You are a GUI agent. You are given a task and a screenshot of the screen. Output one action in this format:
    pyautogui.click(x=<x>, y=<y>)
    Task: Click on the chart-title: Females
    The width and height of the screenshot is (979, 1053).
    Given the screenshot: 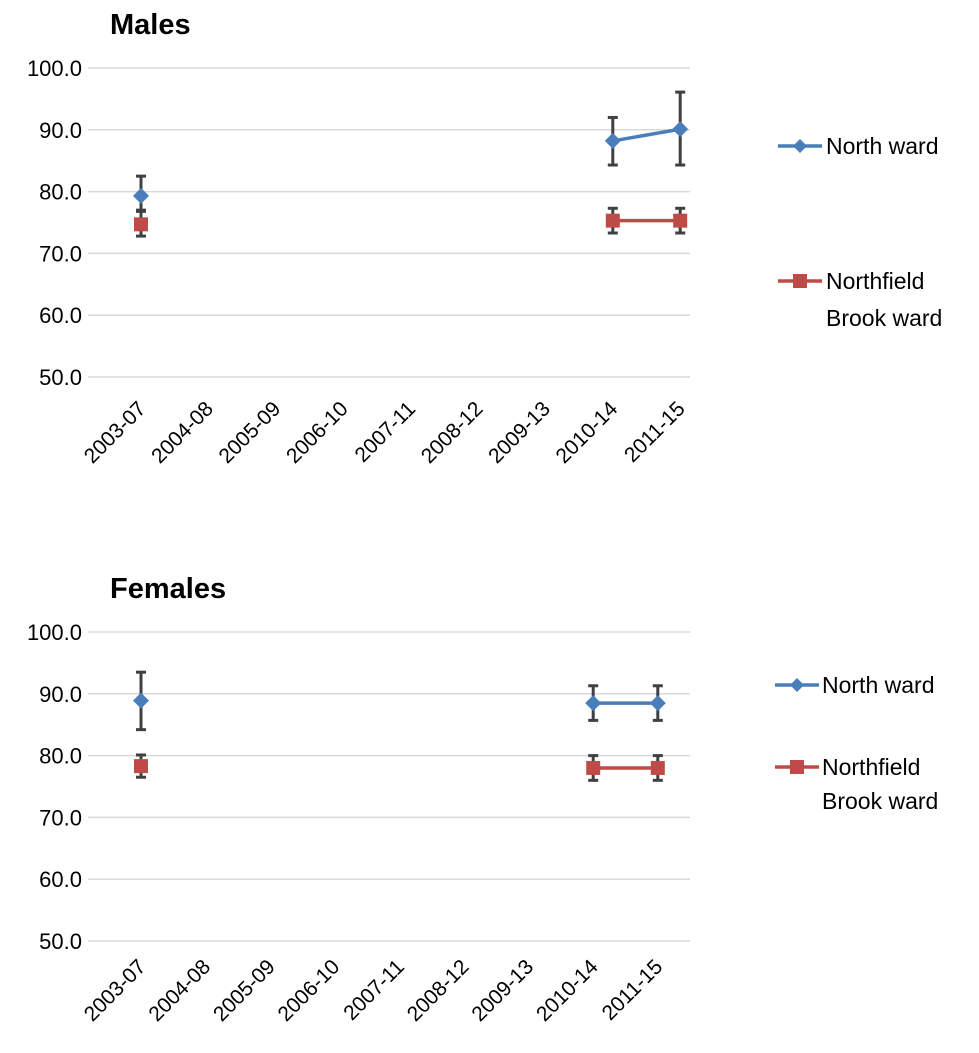 What is the action you would take?
    pyautogui.click(x=168, y=589)
    